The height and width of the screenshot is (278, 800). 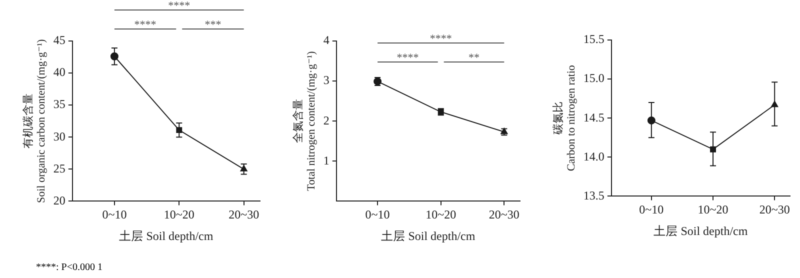 What do you see at coordinates (593, 156) in the screenshot?
I see `y-tick-label: 14.0` at bounding box center [593, 156].